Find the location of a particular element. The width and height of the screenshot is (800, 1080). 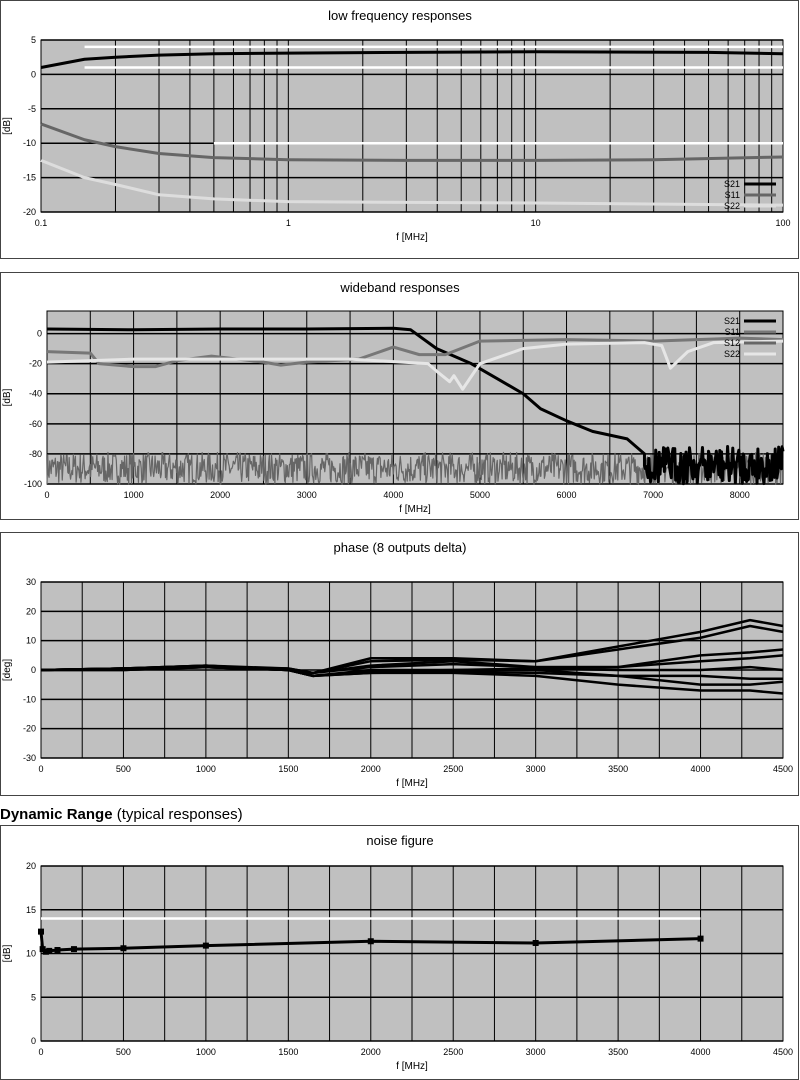

chart-title: wideband responses is located at coordinates (399, 287).